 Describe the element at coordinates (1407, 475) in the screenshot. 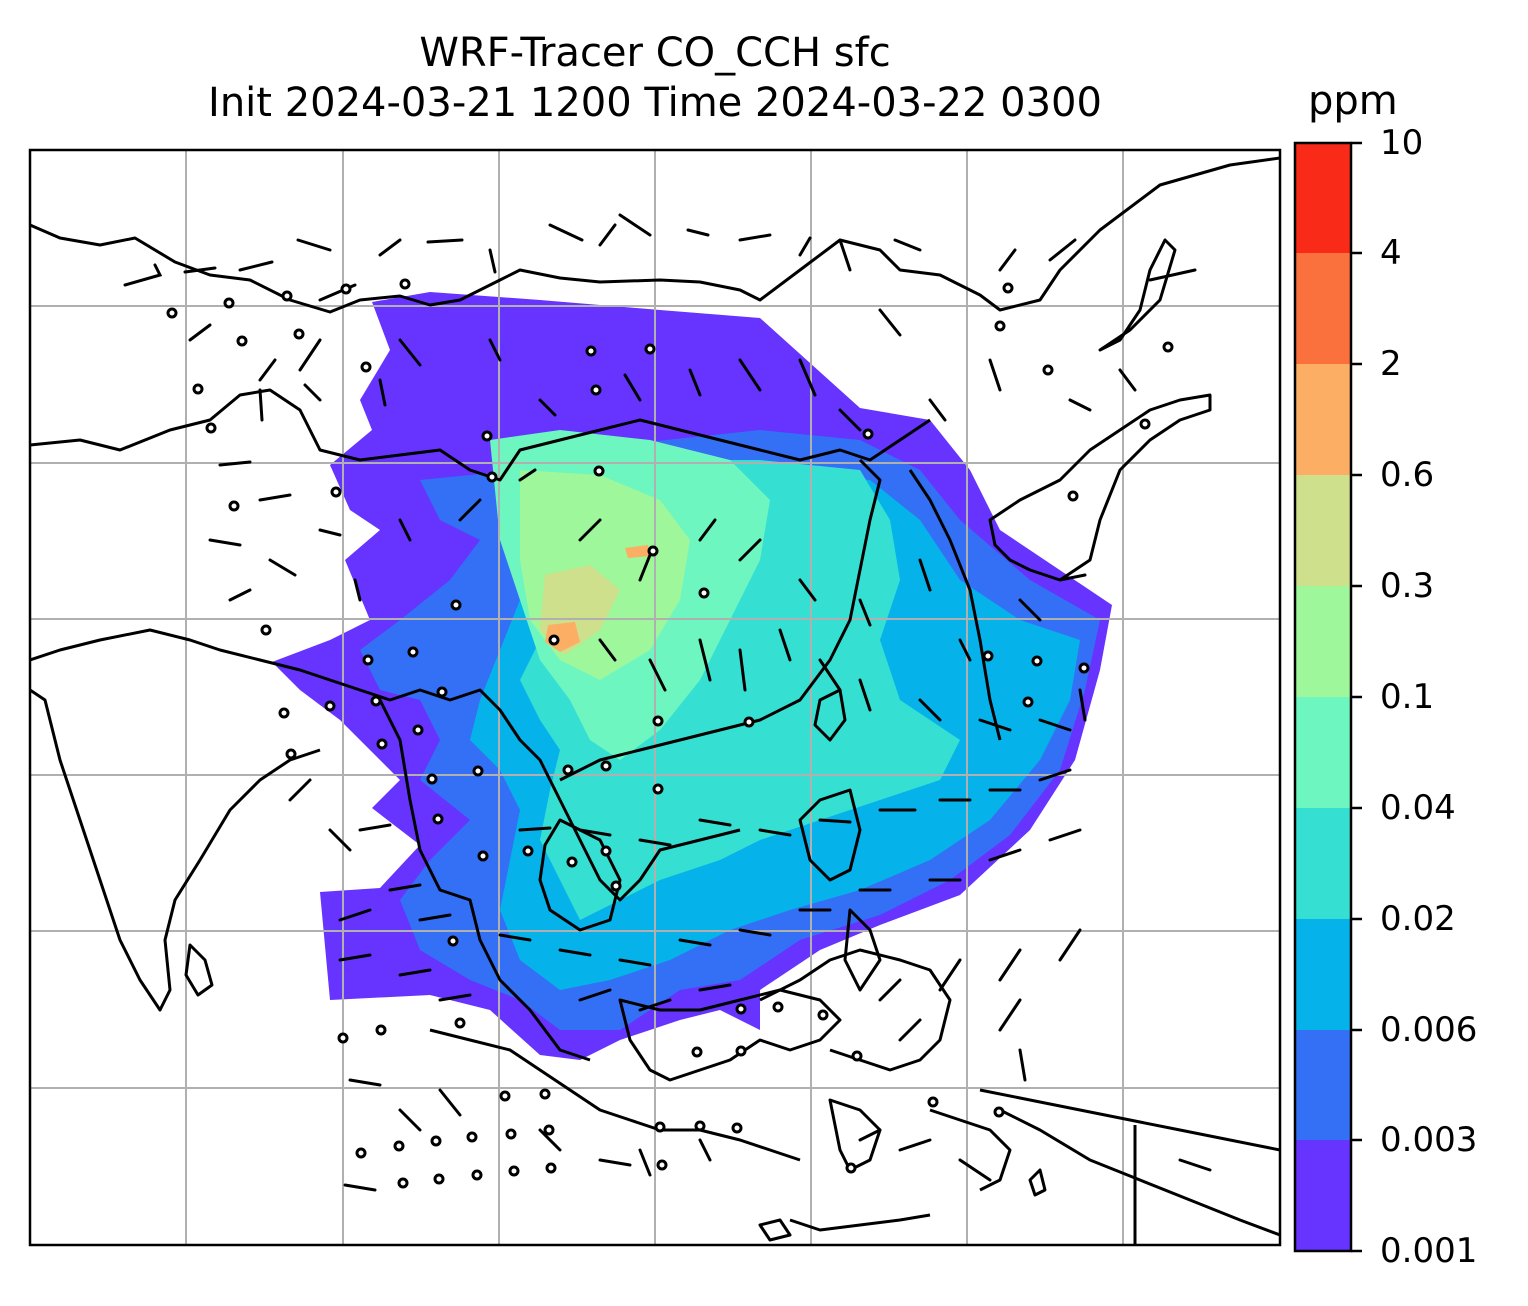

I see `colorbar-tick-label: 0.6` at that location.